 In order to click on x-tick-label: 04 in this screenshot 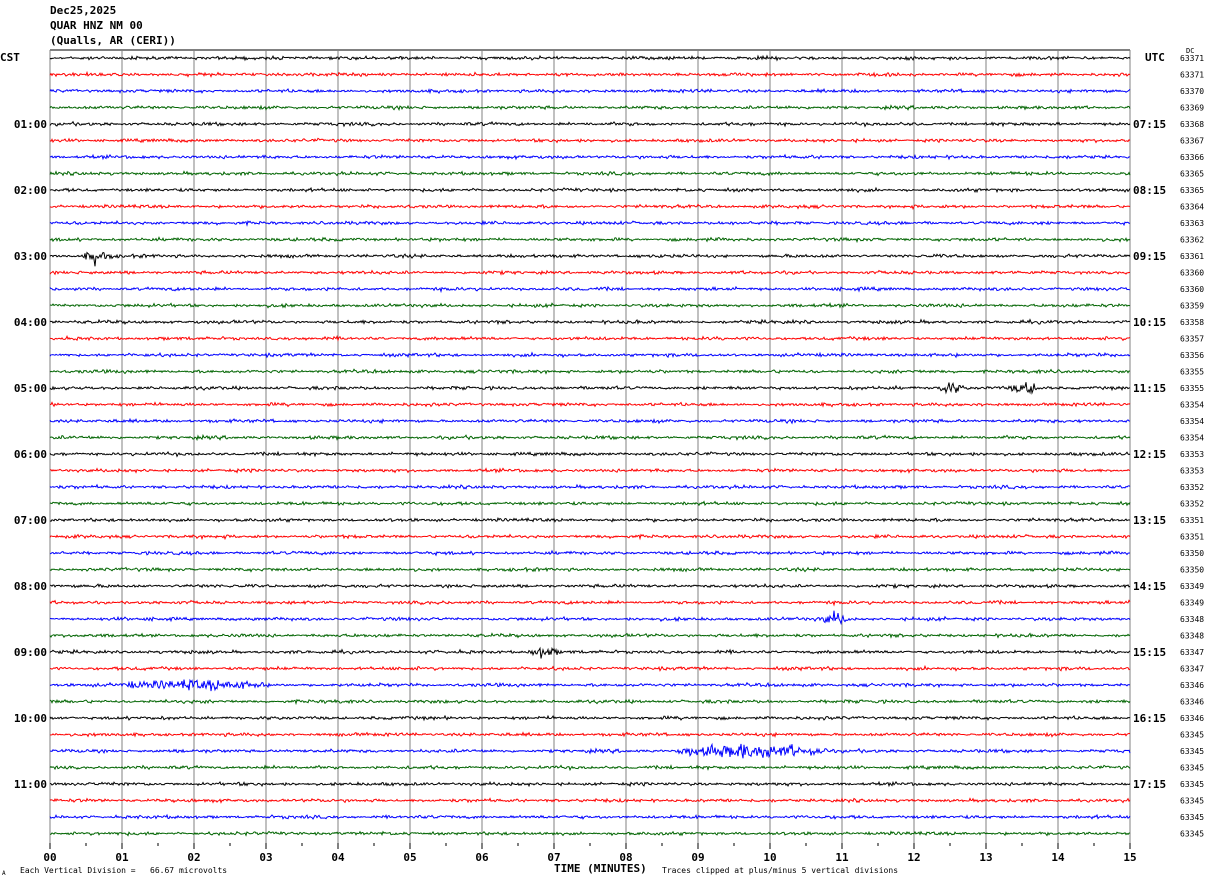, I will do `click(338, 857)`.